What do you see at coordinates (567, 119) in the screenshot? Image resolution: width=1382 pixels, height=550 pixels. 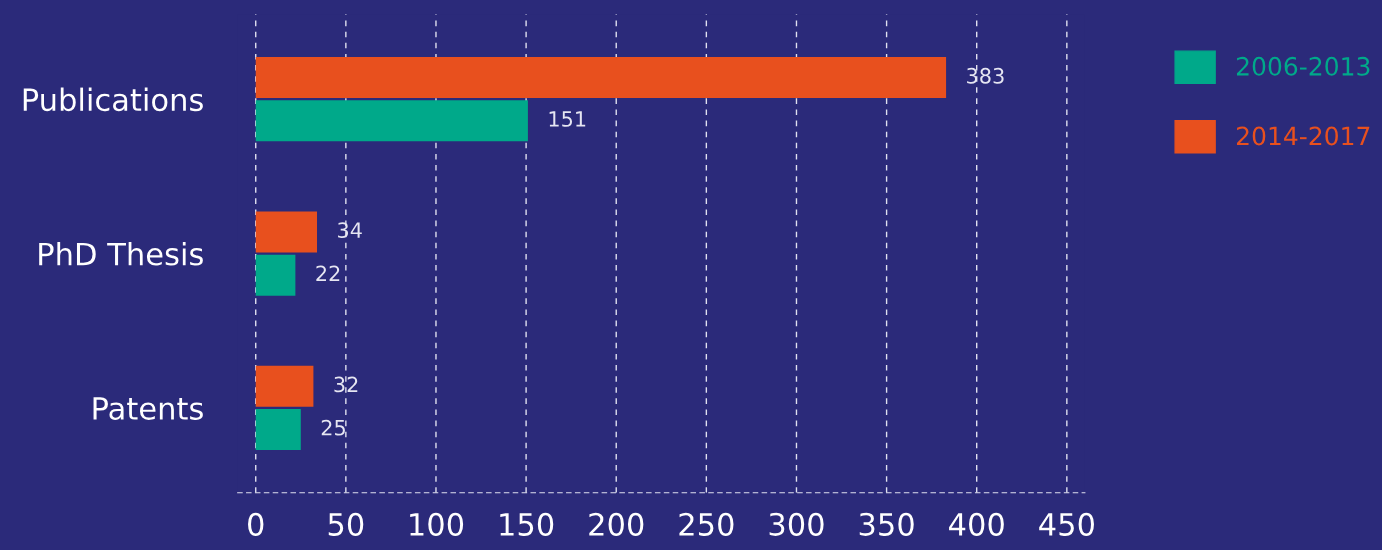 I see `data-label: 151` at bounding box center [567, 119].